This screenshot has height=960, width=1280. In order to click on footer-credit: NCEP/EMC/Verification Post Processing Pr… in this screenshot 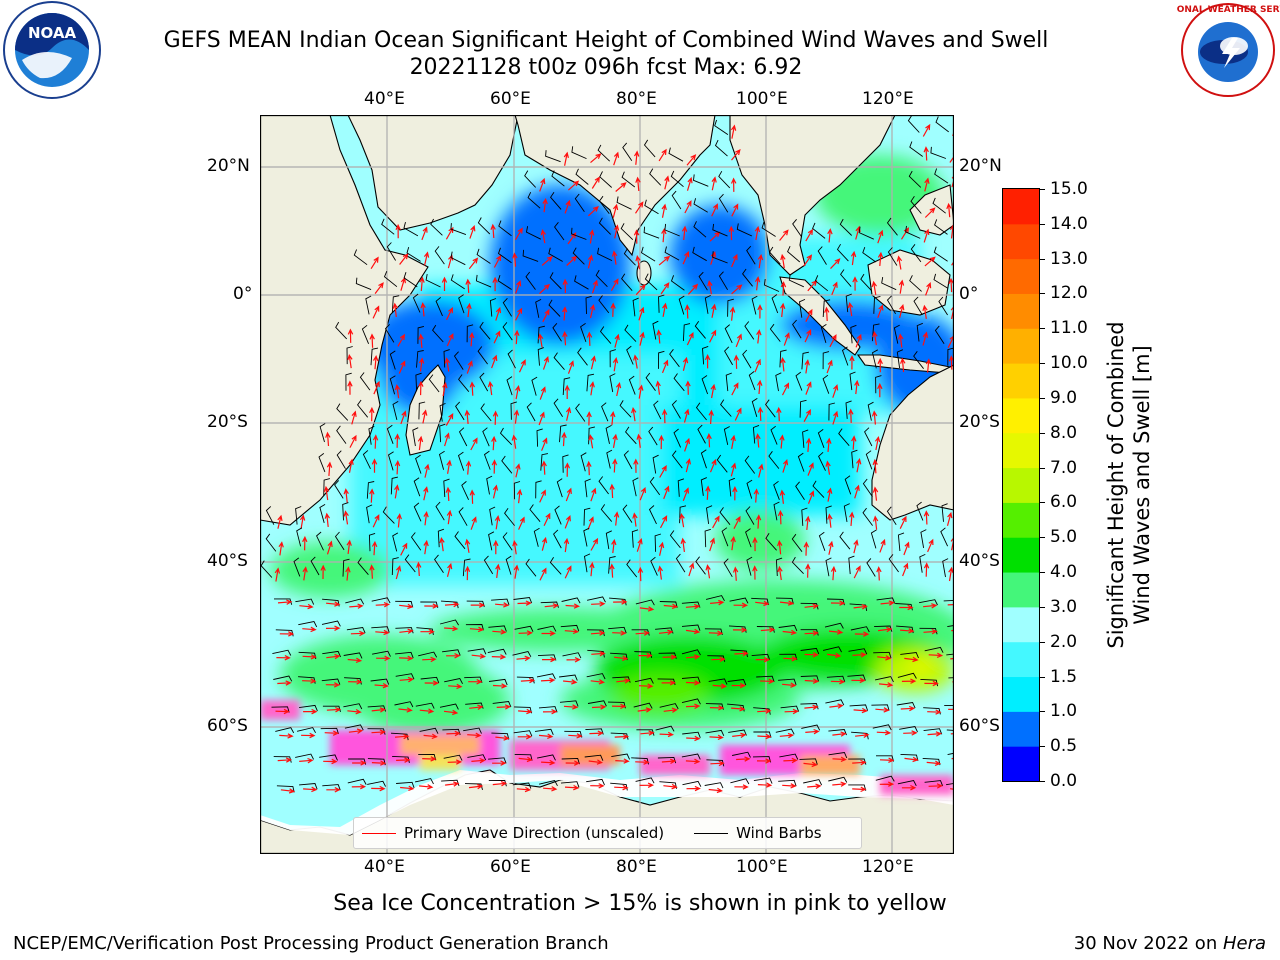, I will do `click(311, 943)`.